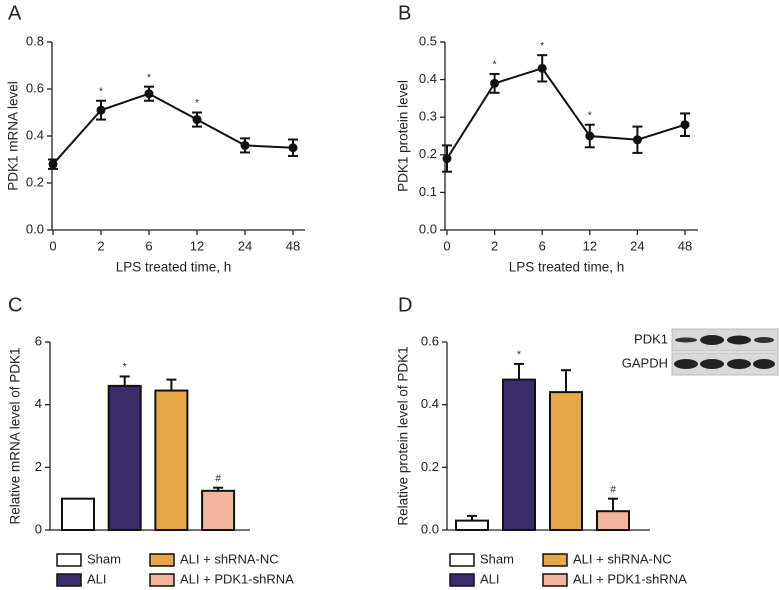 This screenshot has height=590, width=781. What do you see at coordinates (428, 191) in the screenshot?
I see `y-tick-label: 0.1` at bounding box center [428, 191].